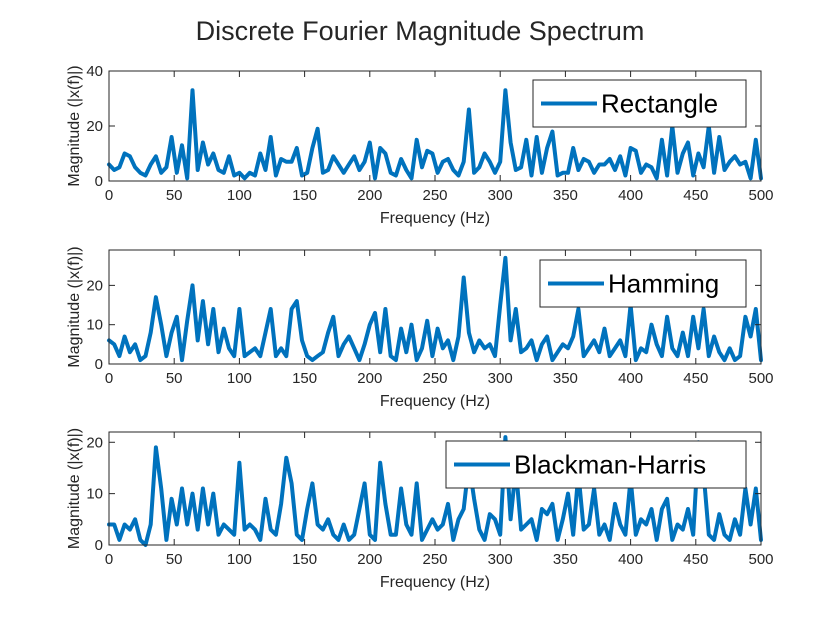  I want to click on legend: Blackman-Harris, so click(596, 464).